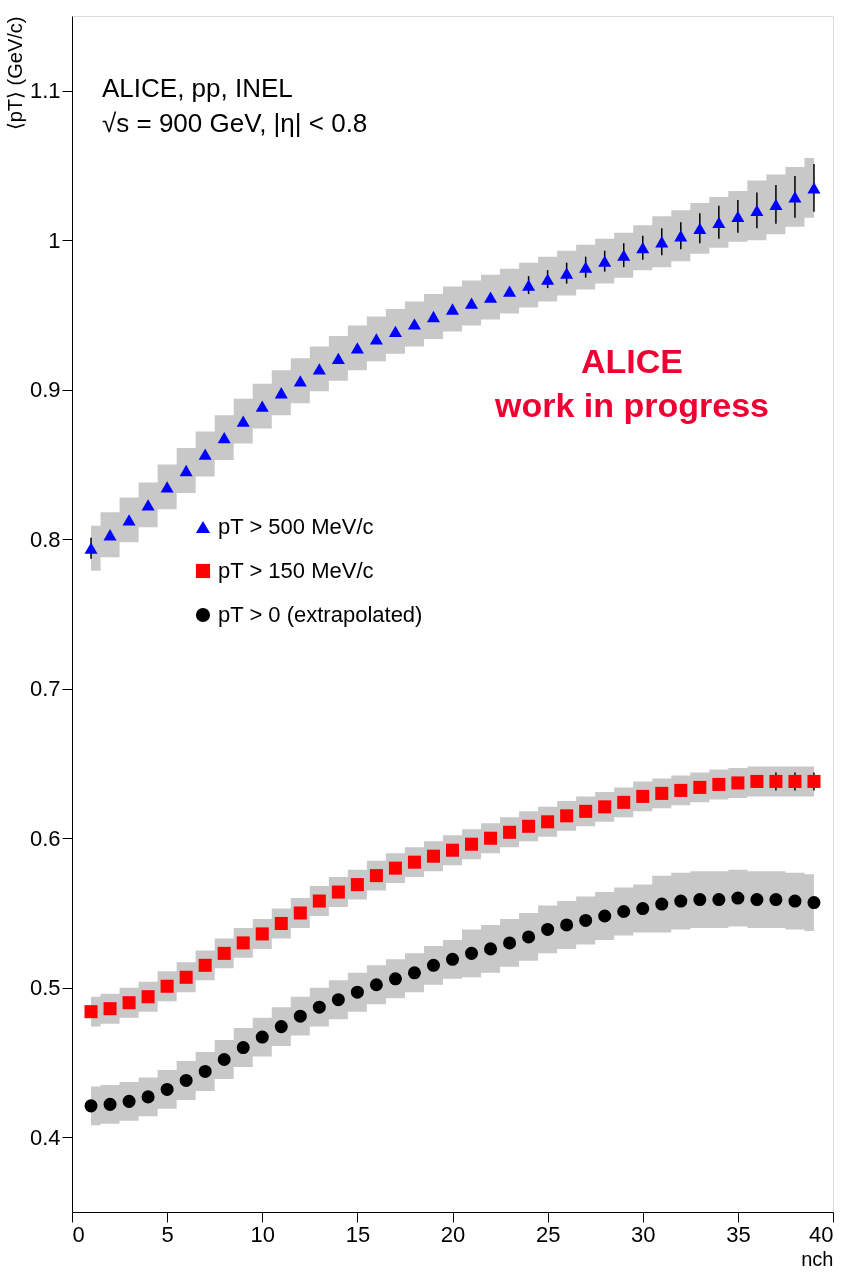 Image resolution: width=854 pixels, height=1274 pixels. Describe the element at coordinates (45, 838) in the screenshot. I see `y-tick-label: 0.6` at that location.